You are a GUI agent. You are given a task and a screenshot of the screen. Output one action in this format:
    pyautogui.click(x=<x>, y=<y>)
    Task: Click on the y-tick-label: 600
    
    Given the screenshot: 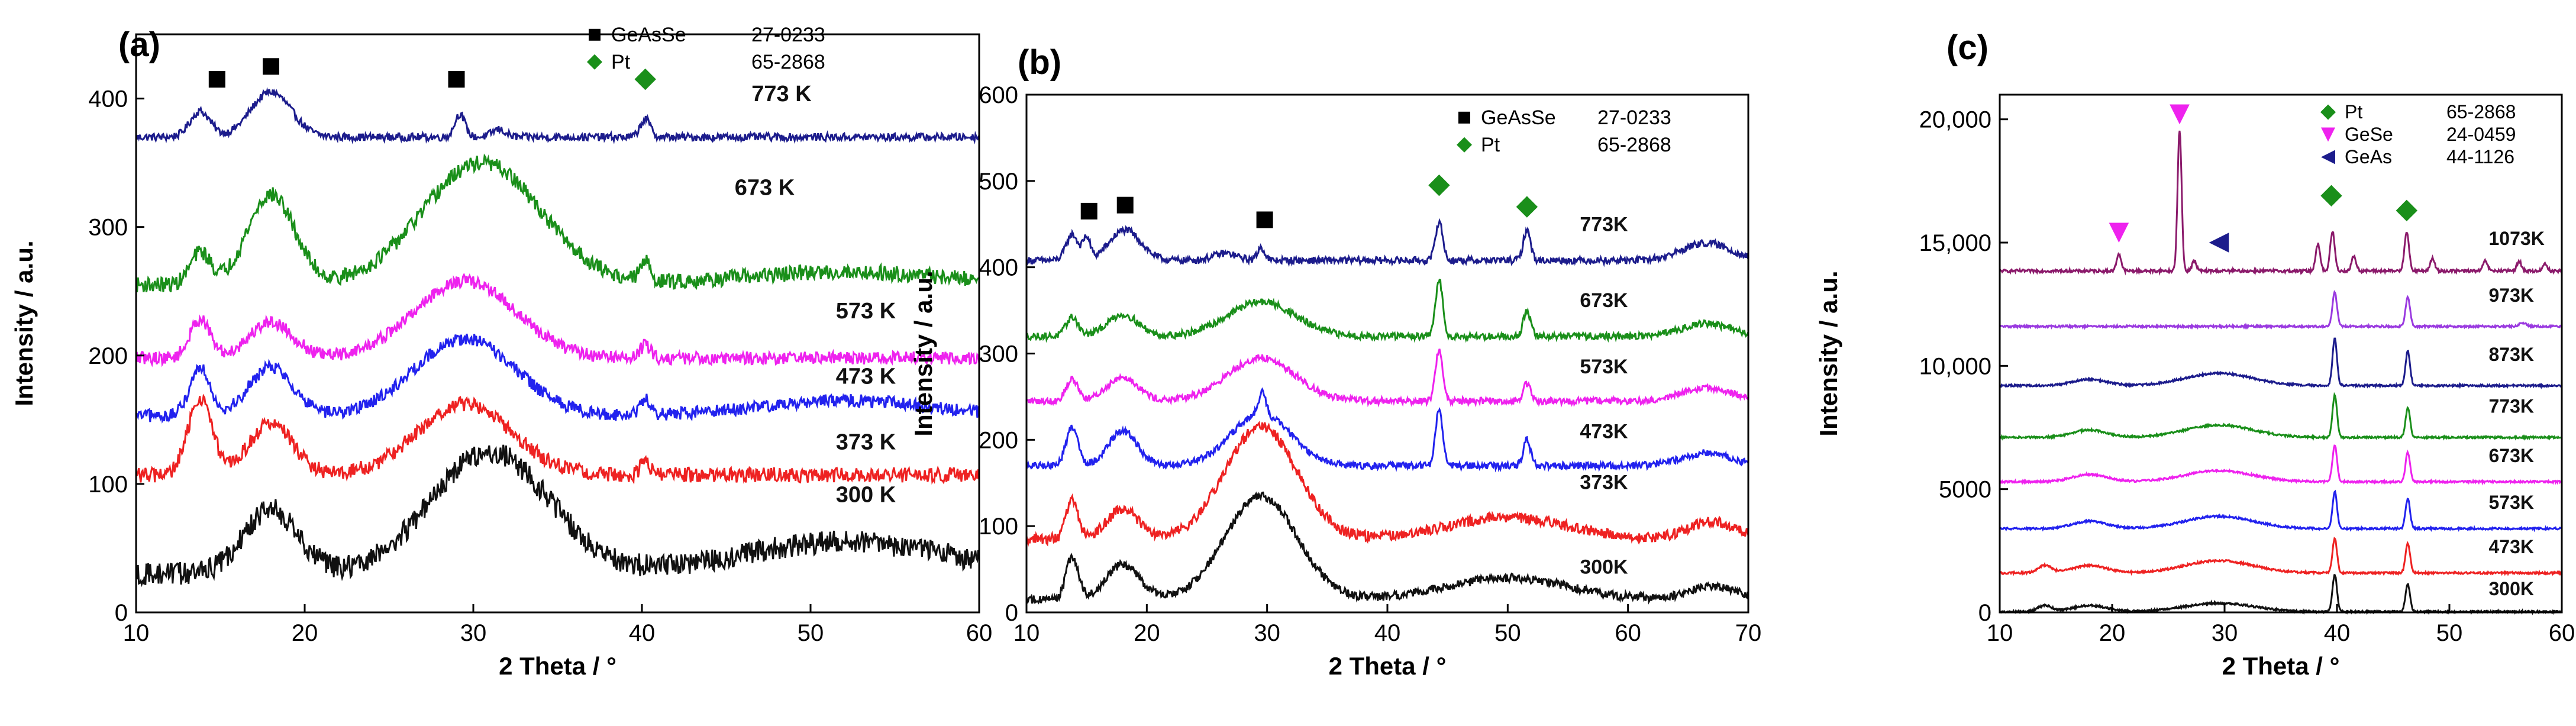 What is the action you would take?
    pyautogui.click(x=999, y=95)
    